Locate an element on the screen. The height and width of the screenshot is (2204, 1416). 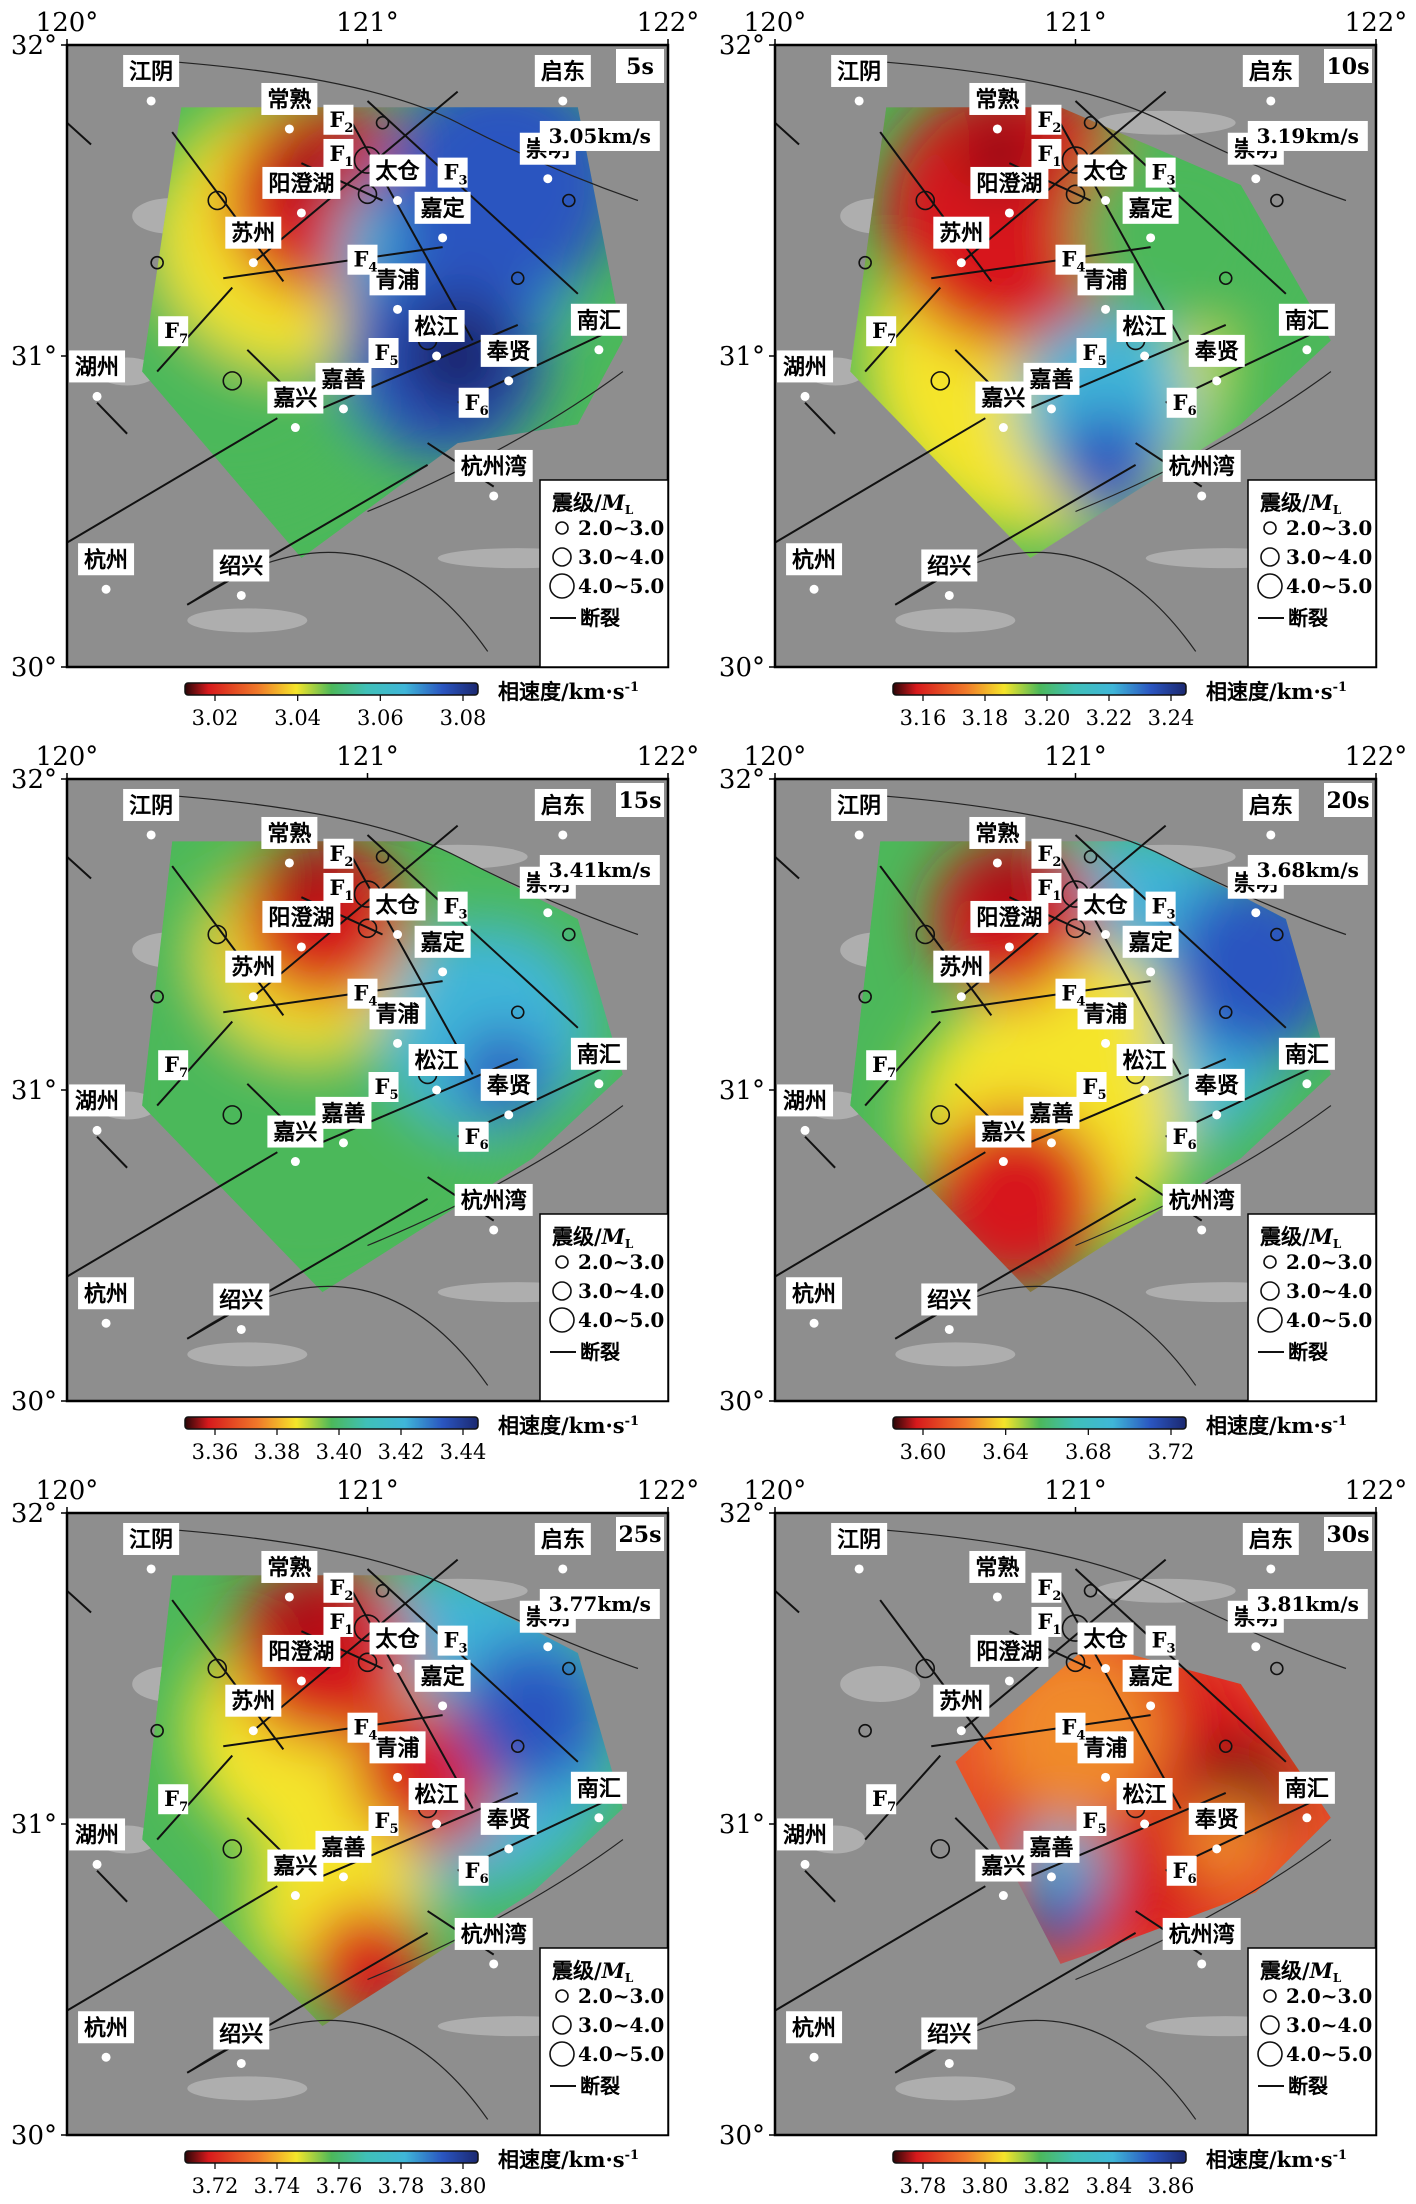
city-label-jiashan: 嘉善 is located at coordinates (343, 380).